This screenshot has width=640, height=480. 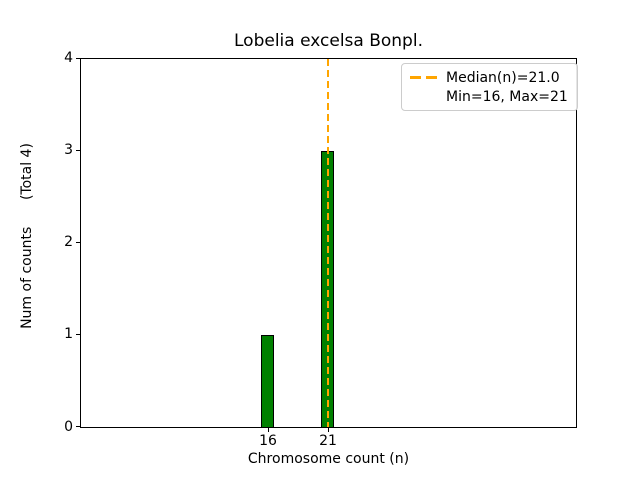 I want to click on legend-minmax-label: Min=16, Max=21, so click(x=507, y=96).